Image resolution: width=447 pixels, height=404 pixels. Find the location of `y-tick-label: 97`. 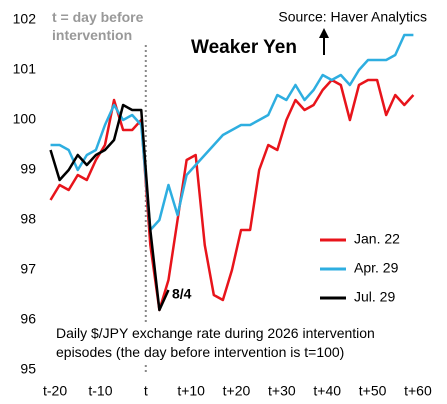

y-tick-label: 97 is located at coordinates (28, 269).